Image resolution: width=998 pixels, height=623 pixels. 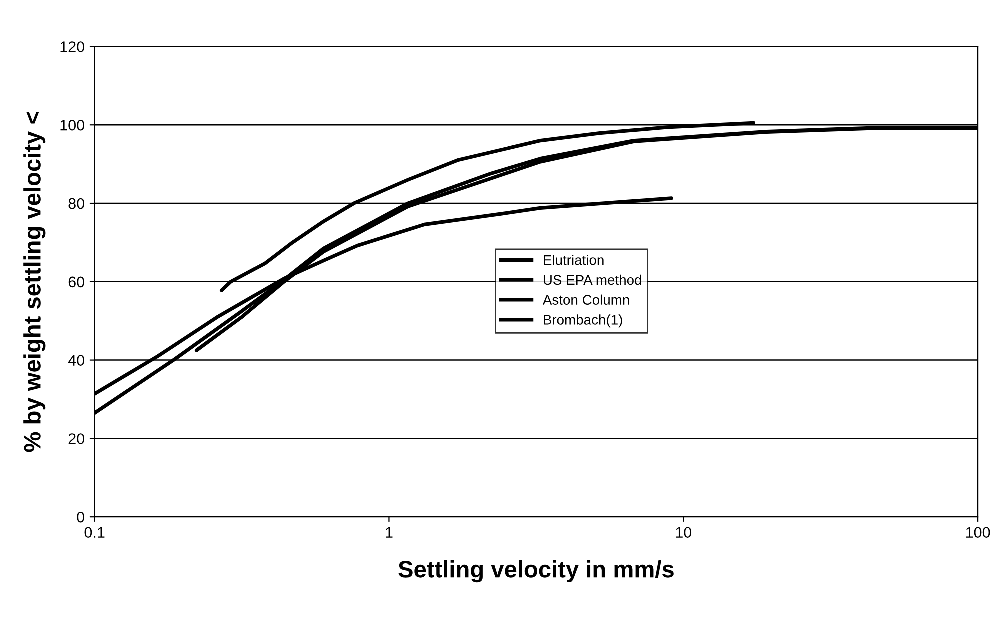 What do you see at coordinates (76, 282) in the screenshot?
I see `y-tick-label: 60` at bounding box center [76, 282].